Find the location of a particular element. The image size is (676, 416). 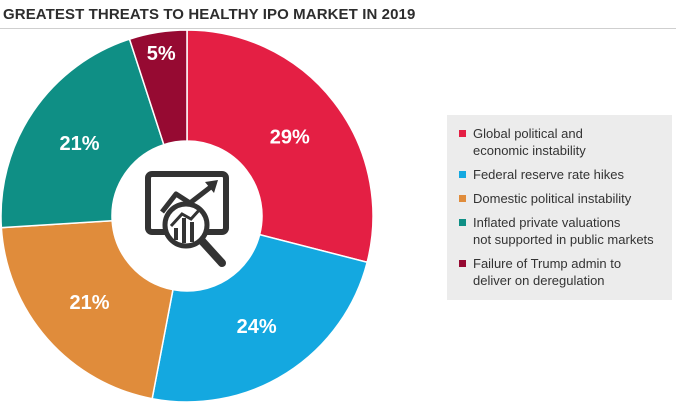

slice-value-label: 5% is located at coordinates (161, 54).